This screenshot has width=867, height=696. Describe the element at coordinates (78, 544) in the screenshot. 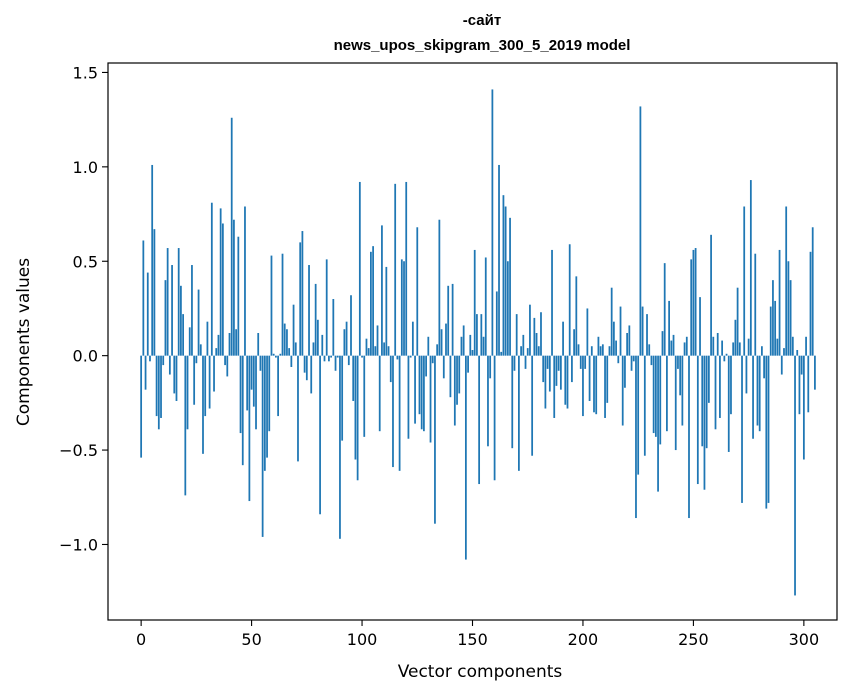

I see `y-tick-label: −1.0` at that location.